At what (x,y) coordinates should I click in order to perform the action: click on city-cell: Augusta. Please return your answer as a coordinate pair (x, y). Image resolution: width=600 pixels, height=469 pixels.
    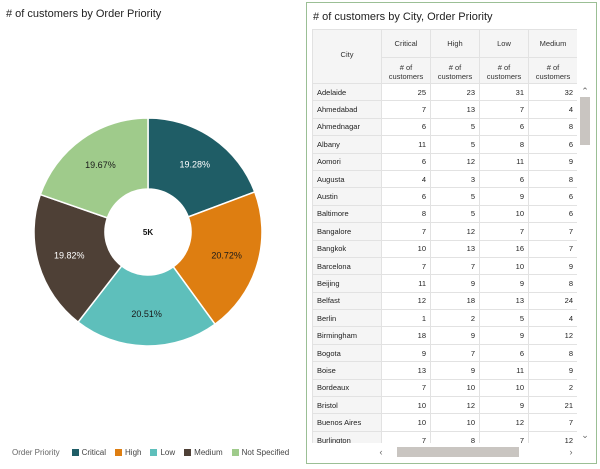
    Looking at the image, I should click on (347, 179).